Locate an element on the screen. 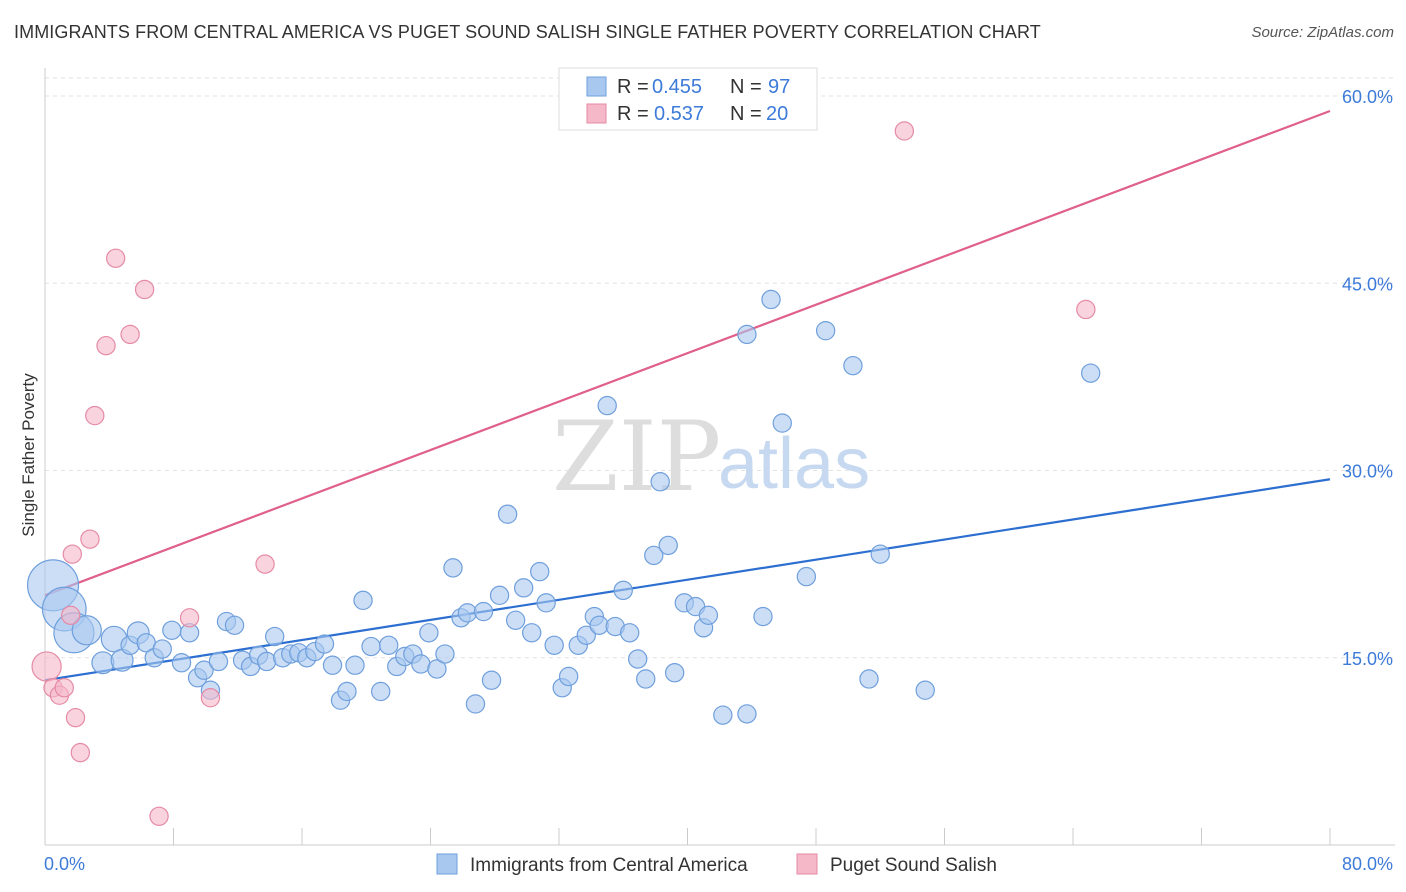  legend-r-label-1: R = is located at coordinates (633, 87).